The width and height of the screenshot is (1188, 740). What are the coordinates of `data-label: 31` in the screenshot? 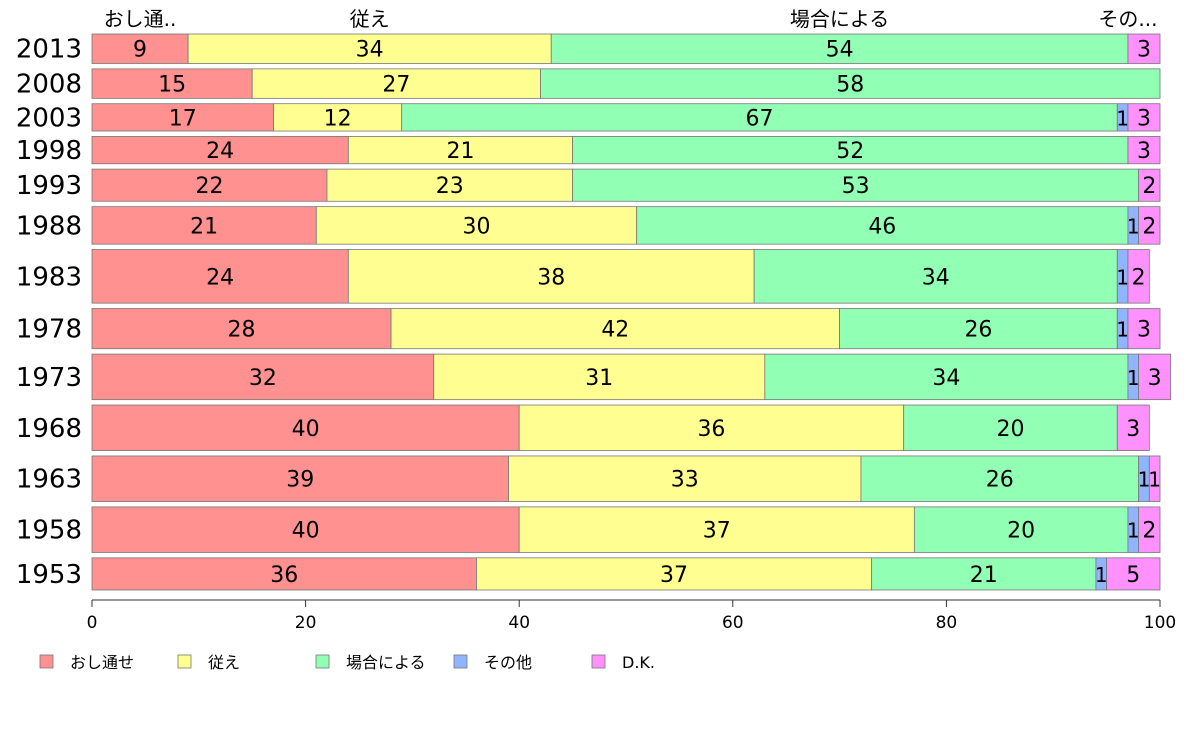 It's located at (599, 378).